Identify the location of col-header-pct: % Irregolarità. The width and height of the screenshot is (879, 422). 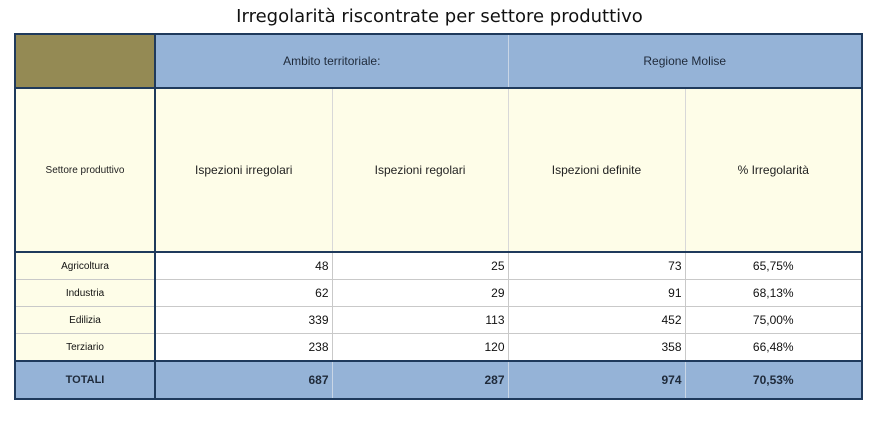
(773, 170).